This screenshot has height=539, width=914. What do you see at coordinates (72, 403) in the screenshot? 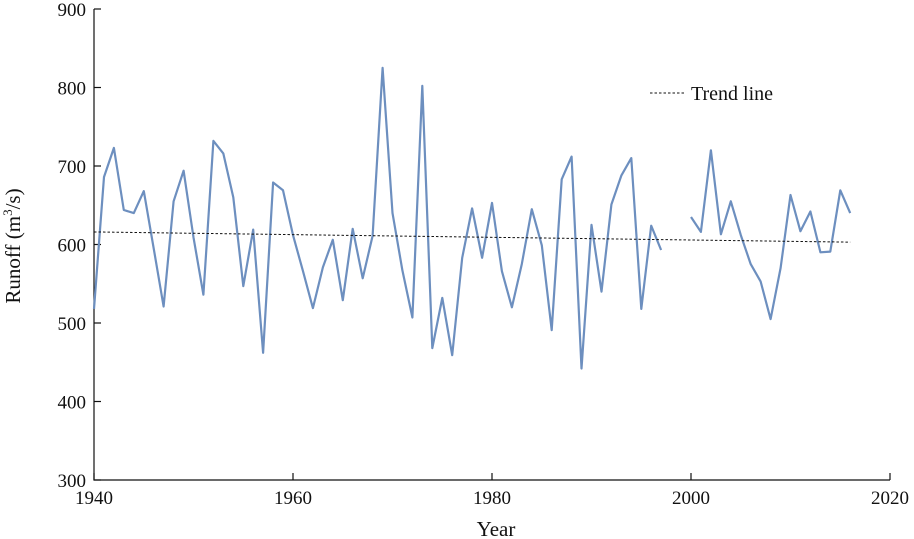
I see `y-tick-label: 400` at bounding box center [72, 403].